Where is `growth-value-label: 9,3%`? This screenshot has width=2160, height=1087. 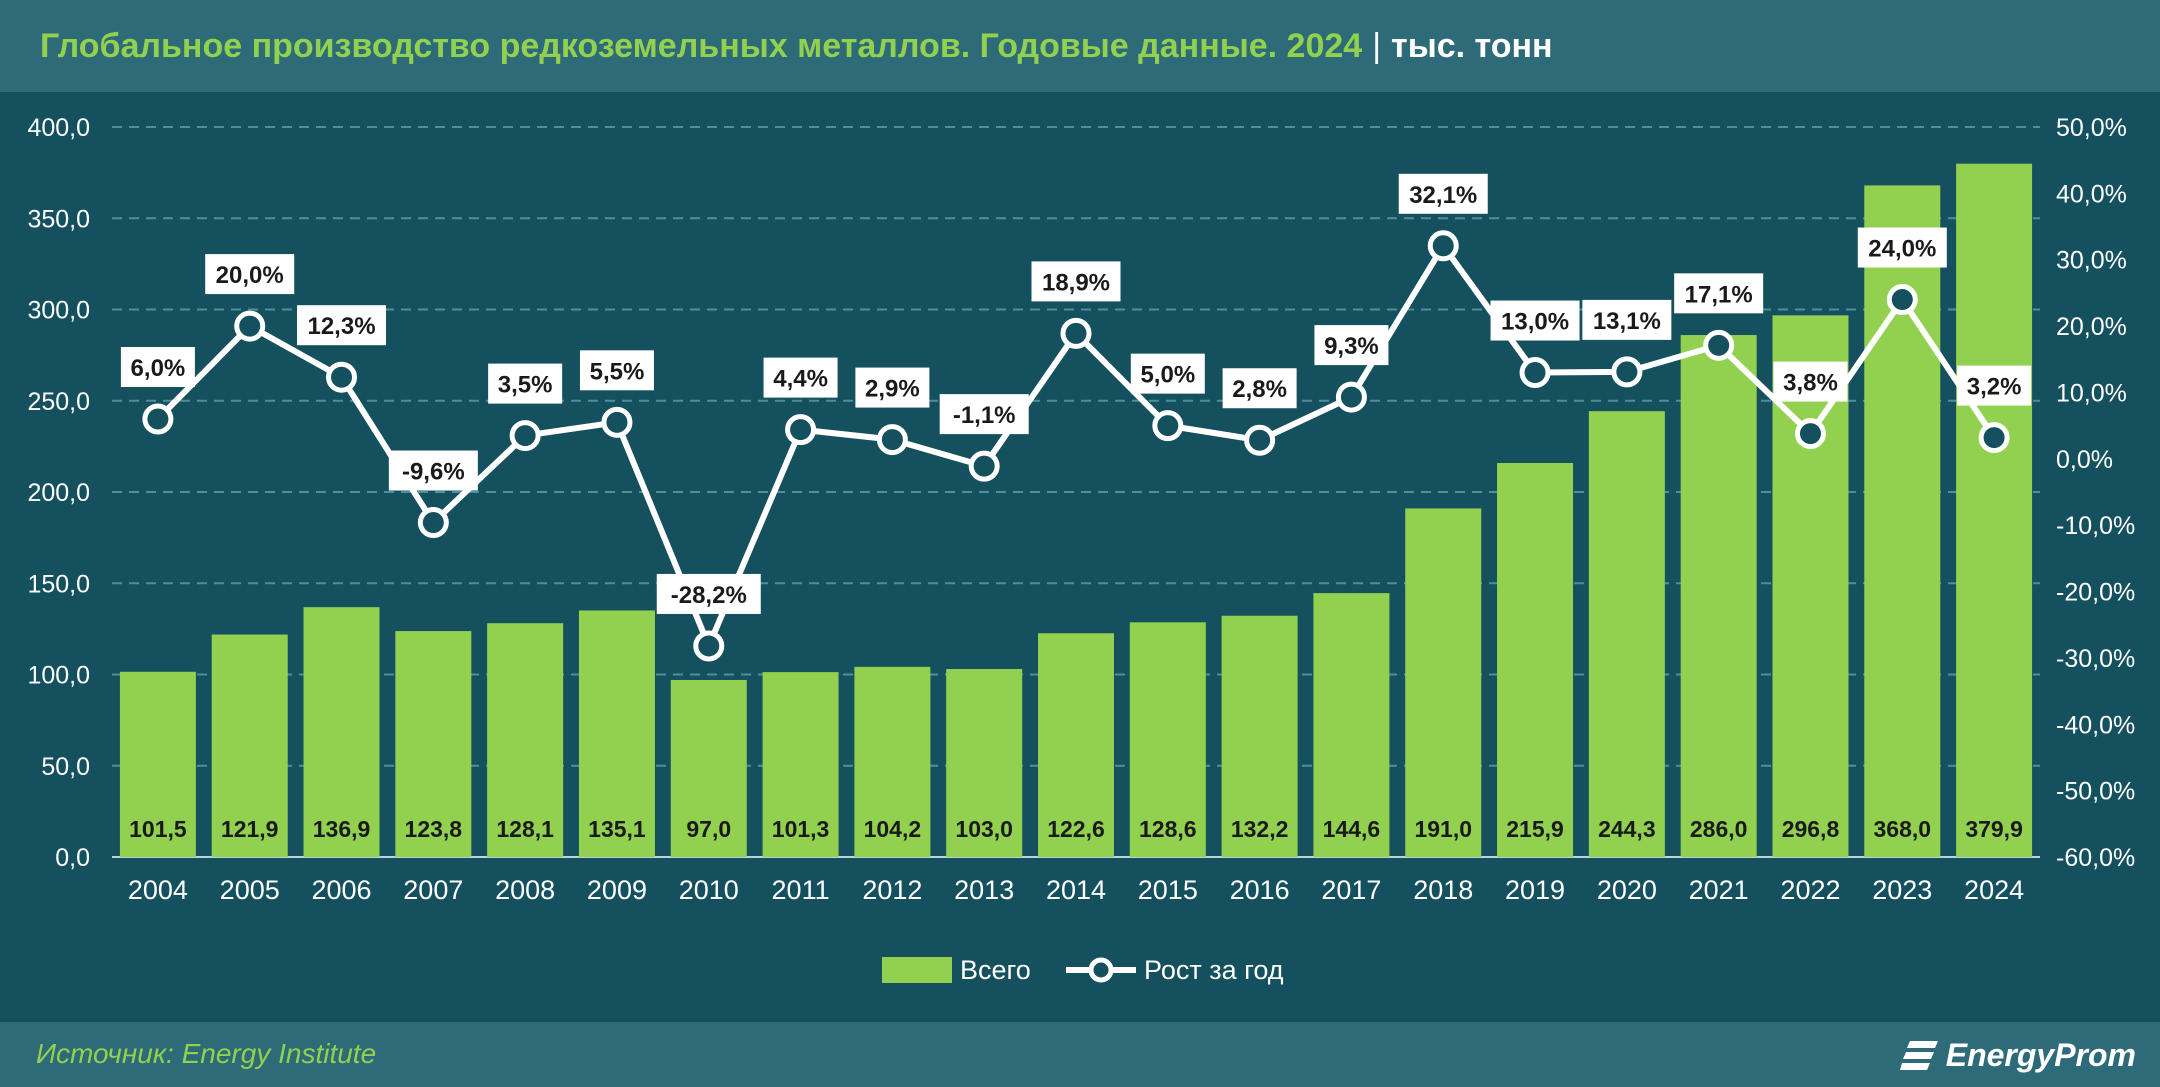
growth-value-label: 9,3% is located at coordinates (1351, 346).